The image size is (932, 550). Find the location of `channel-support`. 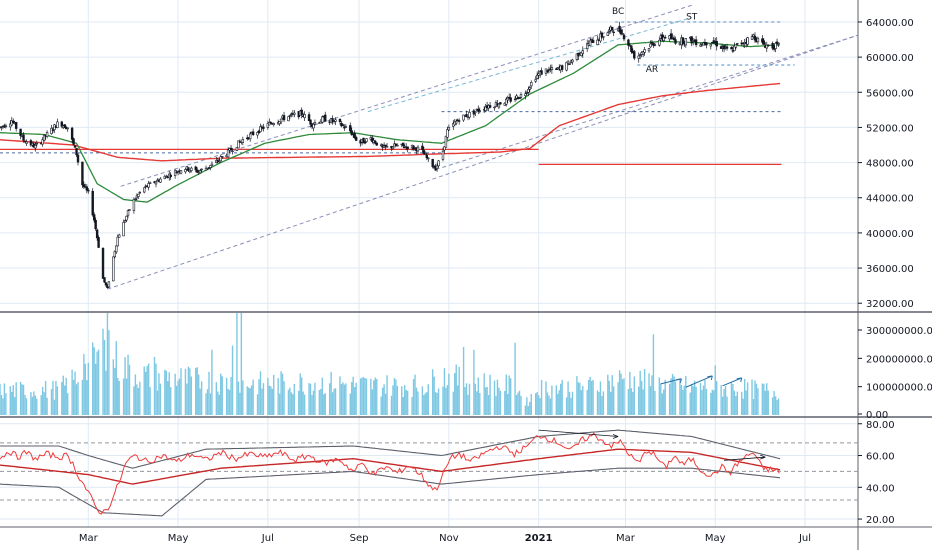

channel-support is located at coordinates (647, 102).